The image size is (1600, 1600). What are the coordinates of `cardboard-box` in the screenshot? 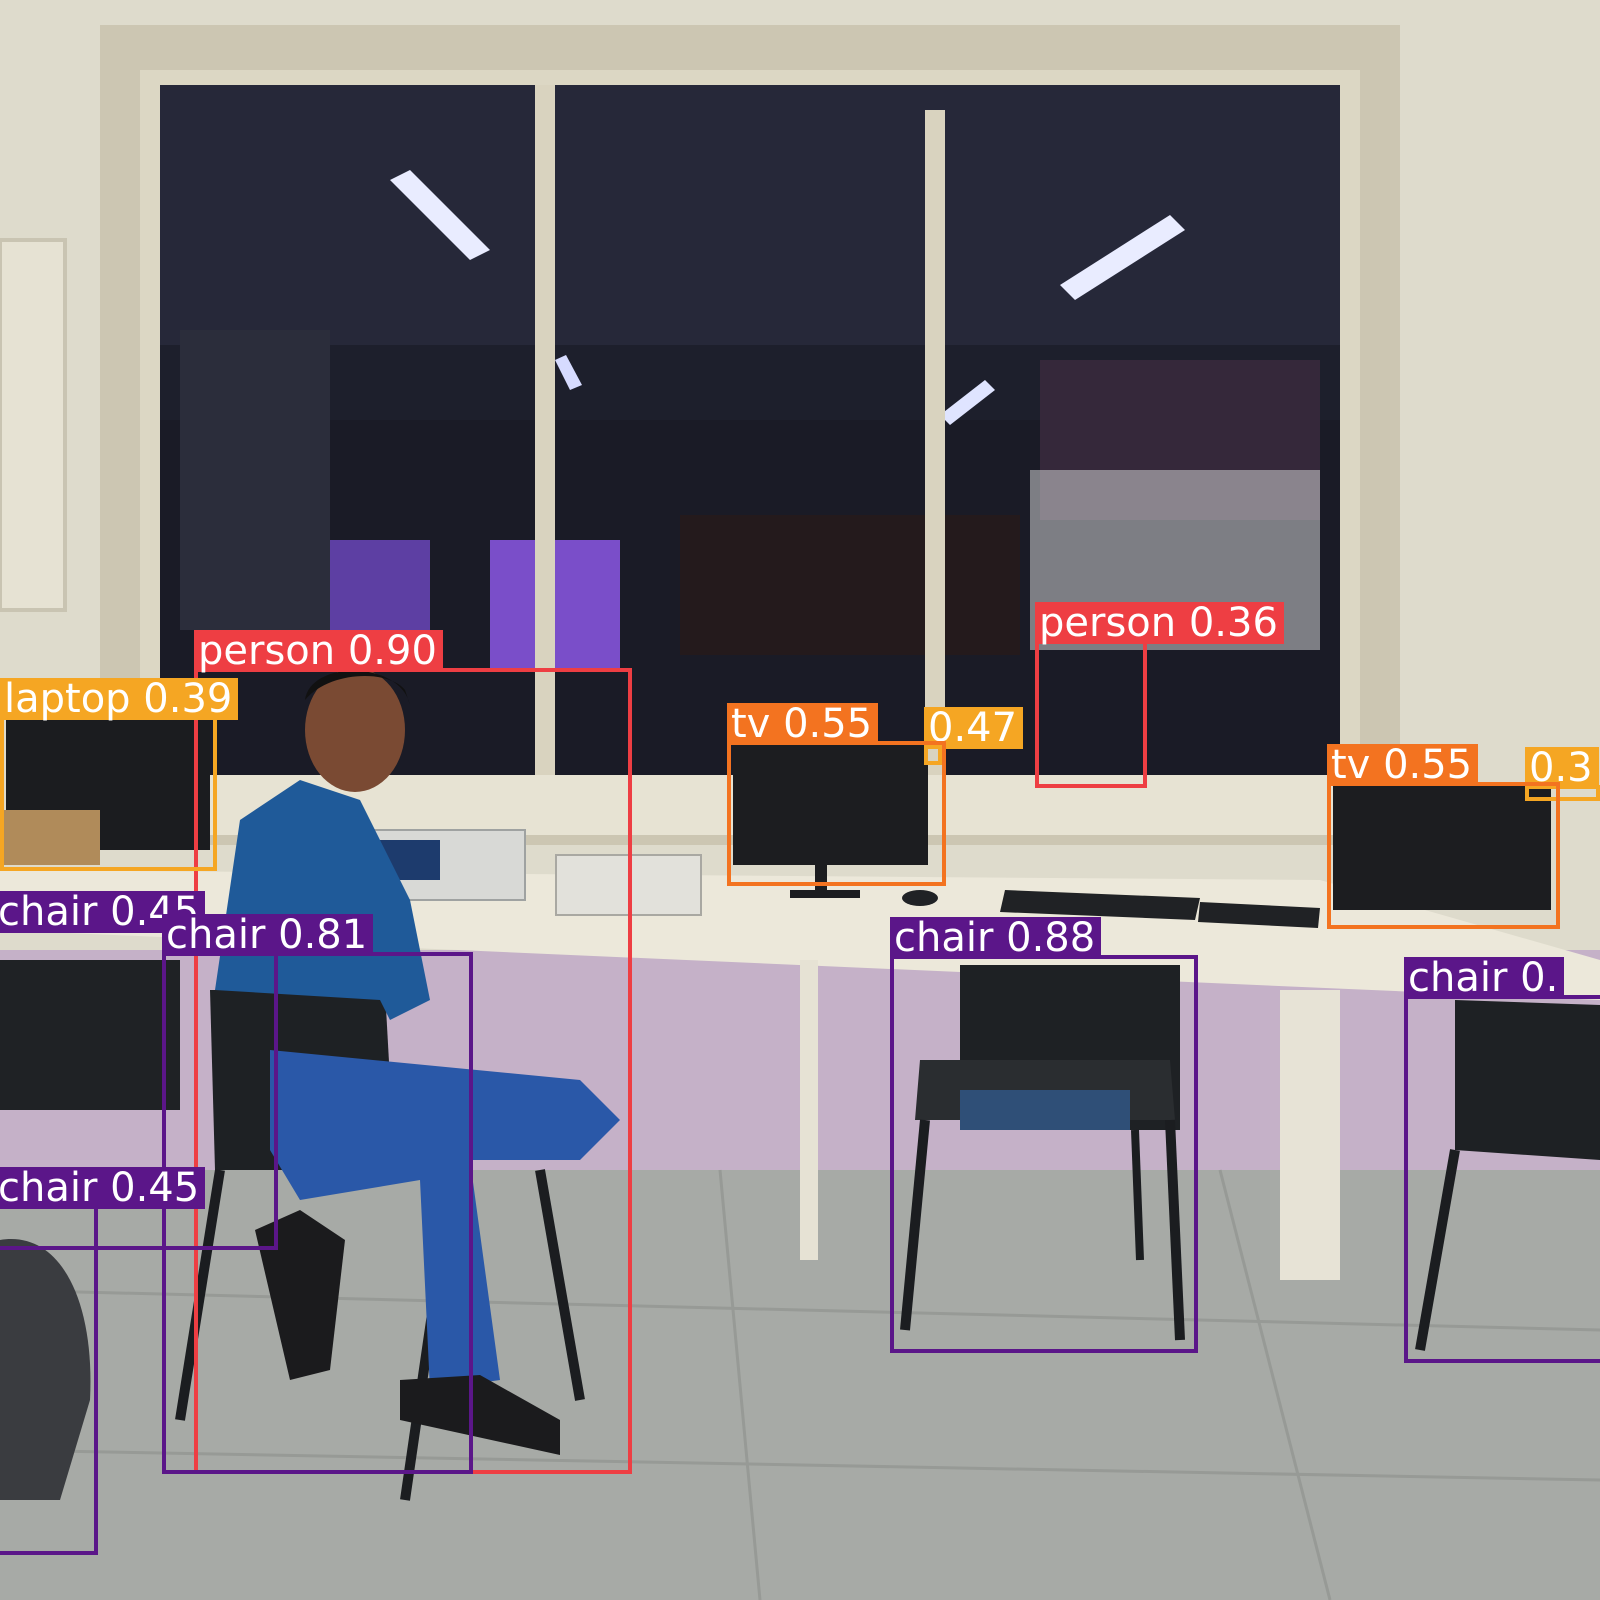 It's located at (50, 837).